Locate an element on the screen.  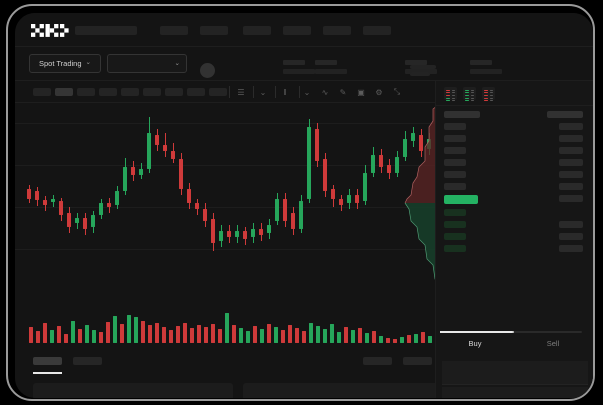
settings-icon: ⚙ is located at coordinates (379, 92).